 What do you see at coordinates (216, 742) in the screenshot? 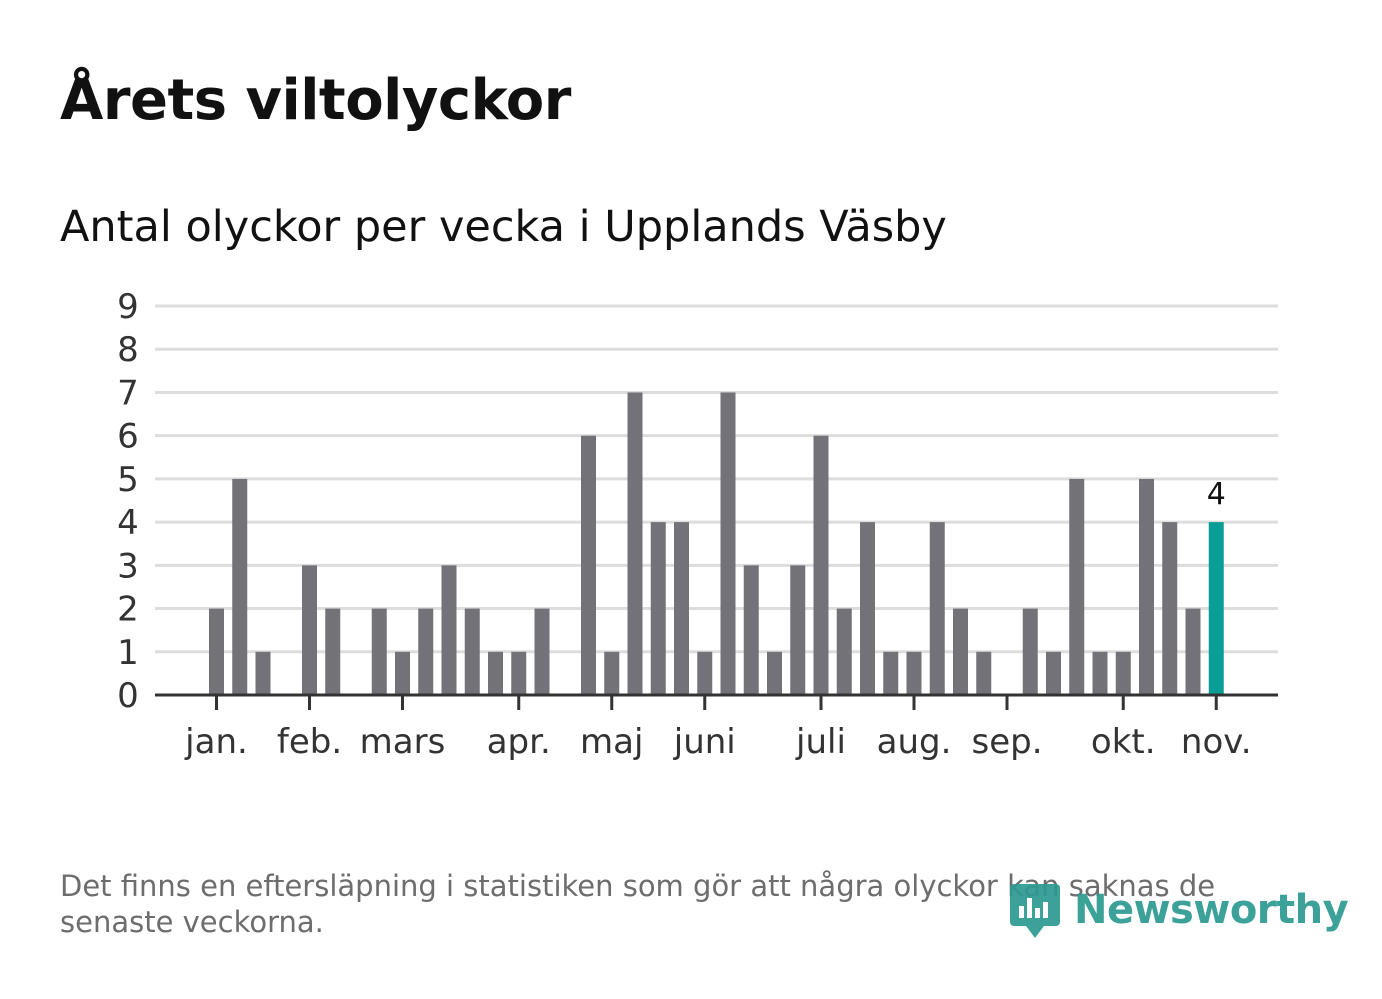
I see `x-tick-label: jan.` at bounding box center [216, 742].